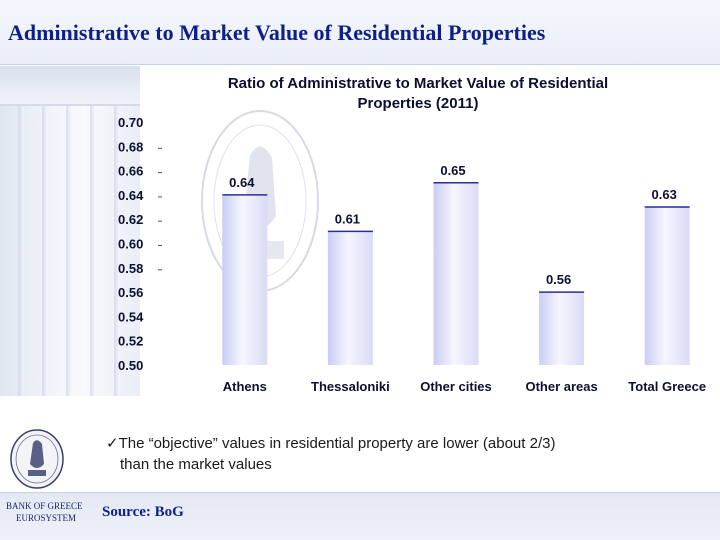  What do you see at coordinates (37, 459) in the screenshot?
I see `bank-seal-icon` at bounding box center [37, 459].